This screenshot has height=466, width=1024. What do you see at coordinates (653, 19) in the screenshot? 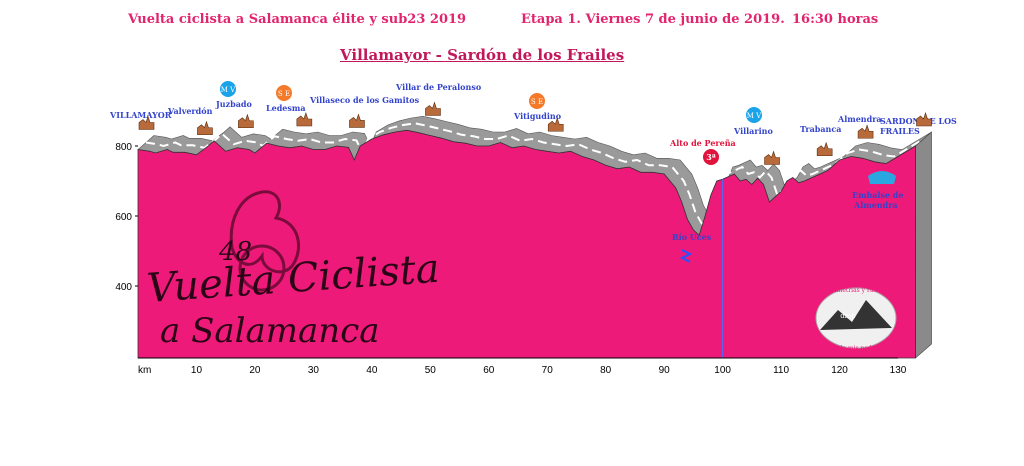
I see `stage-info: Etapa 1. Viernes 7 de junio de 2019.` at bounding box center [653, 19].